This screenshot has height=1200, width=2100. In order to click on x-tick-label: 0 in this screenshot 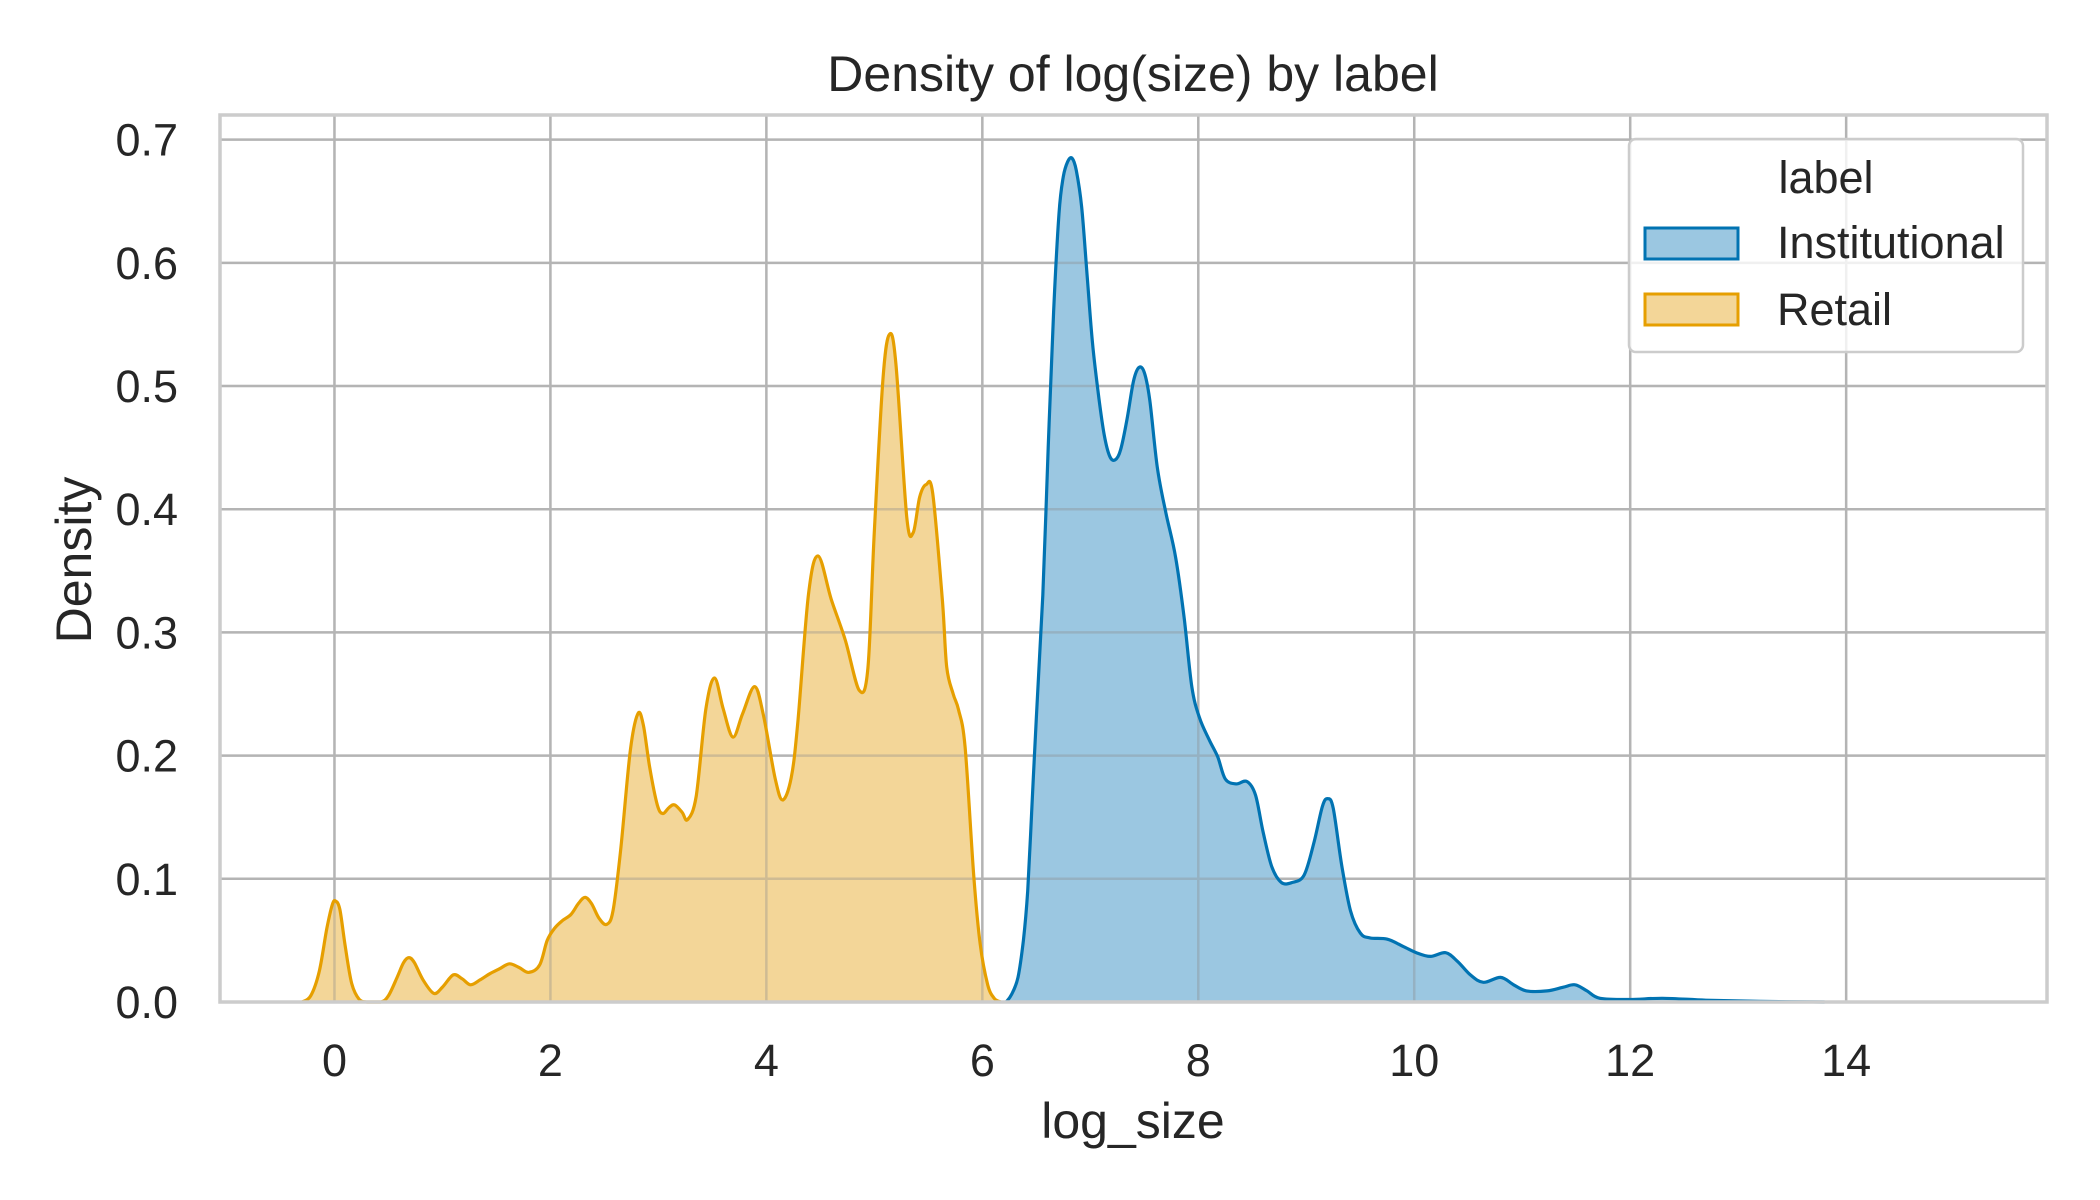, I will do `click(334, 1060)`.